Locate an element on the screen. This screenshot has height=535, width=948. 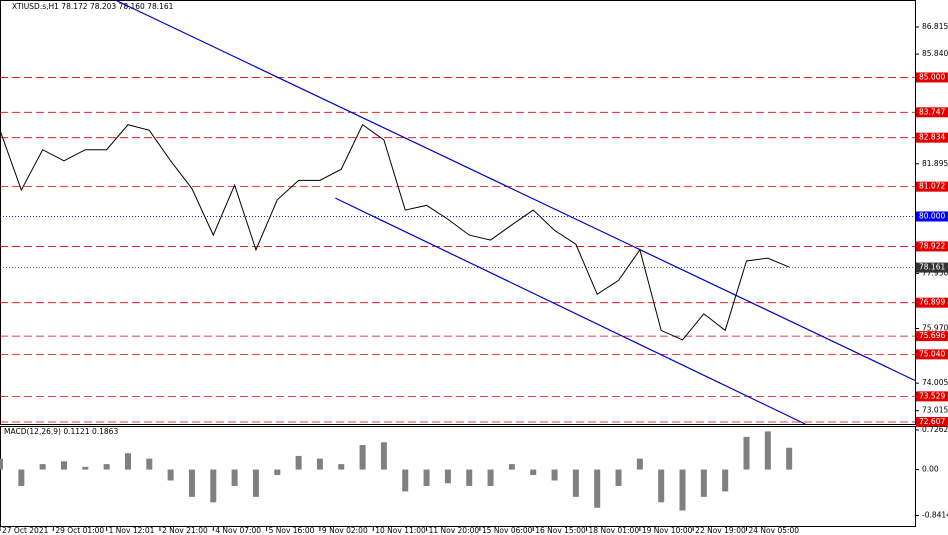
macd-y-tick-label: -0.8414 is located at coordinates (935, 514).